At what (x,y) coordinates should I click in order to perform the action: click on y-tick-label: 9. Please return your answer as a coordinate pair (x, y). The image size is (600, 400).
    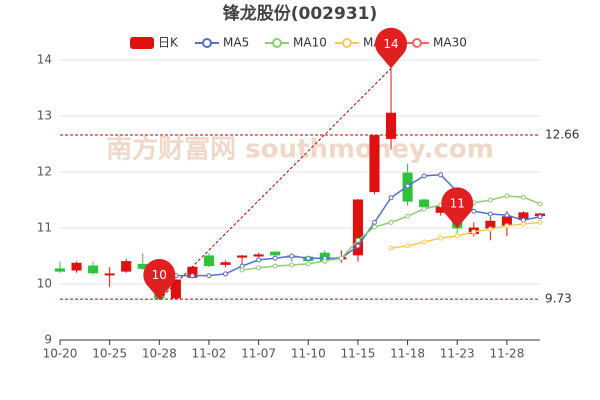
    Looking at the image, I should click on (48, 340).